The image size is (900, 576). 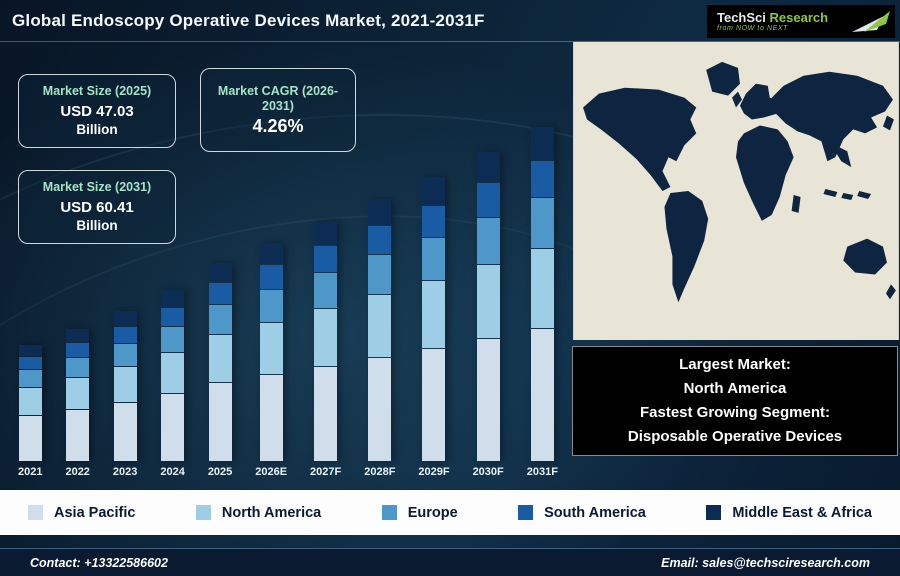 I want to click on highlight-line: Fastest Growing Segment:, so click(x=735, y=412).